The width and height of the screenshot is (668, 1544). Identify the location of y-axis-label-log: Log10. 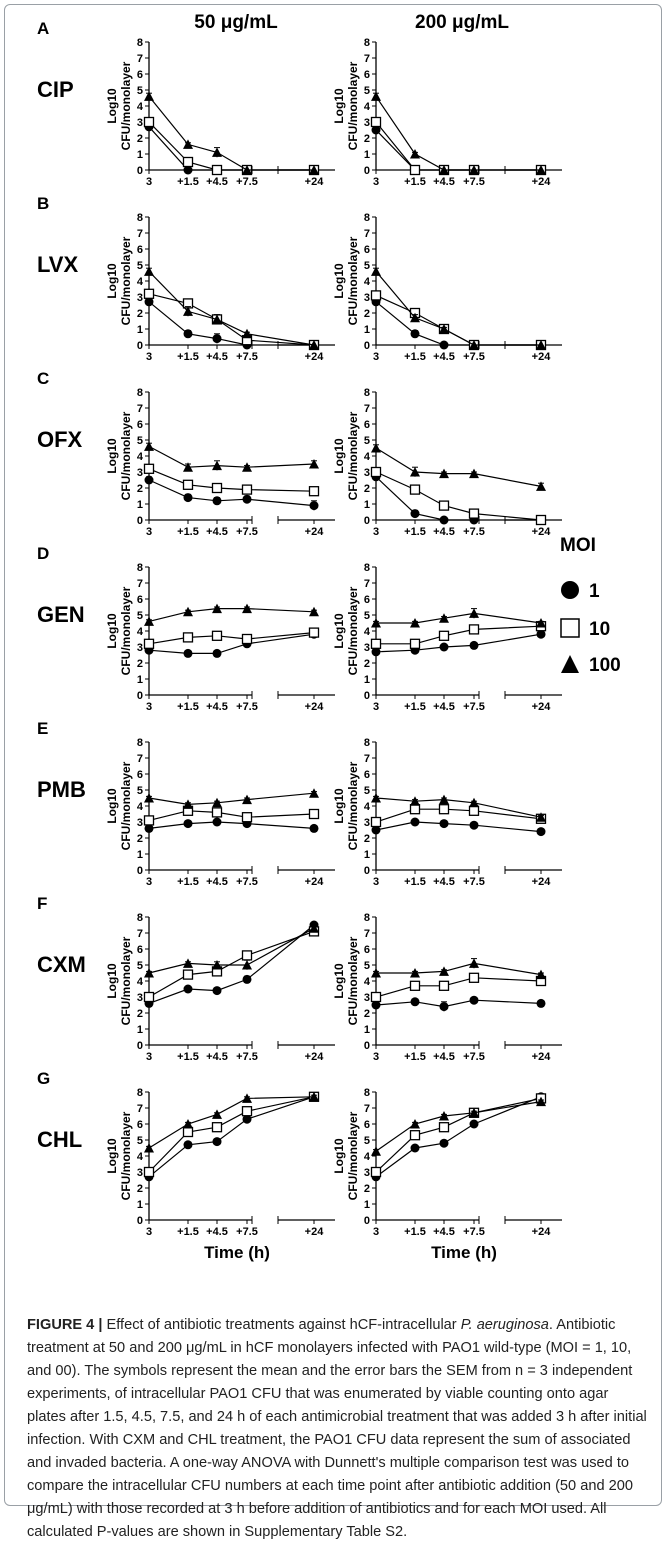
(339, 1156).